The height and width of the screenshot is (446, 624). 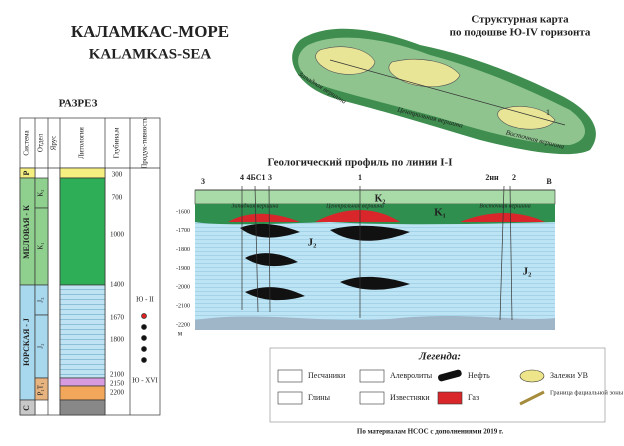 I want to click on column-header: Продук-тивность, so click(x=145, y=143).